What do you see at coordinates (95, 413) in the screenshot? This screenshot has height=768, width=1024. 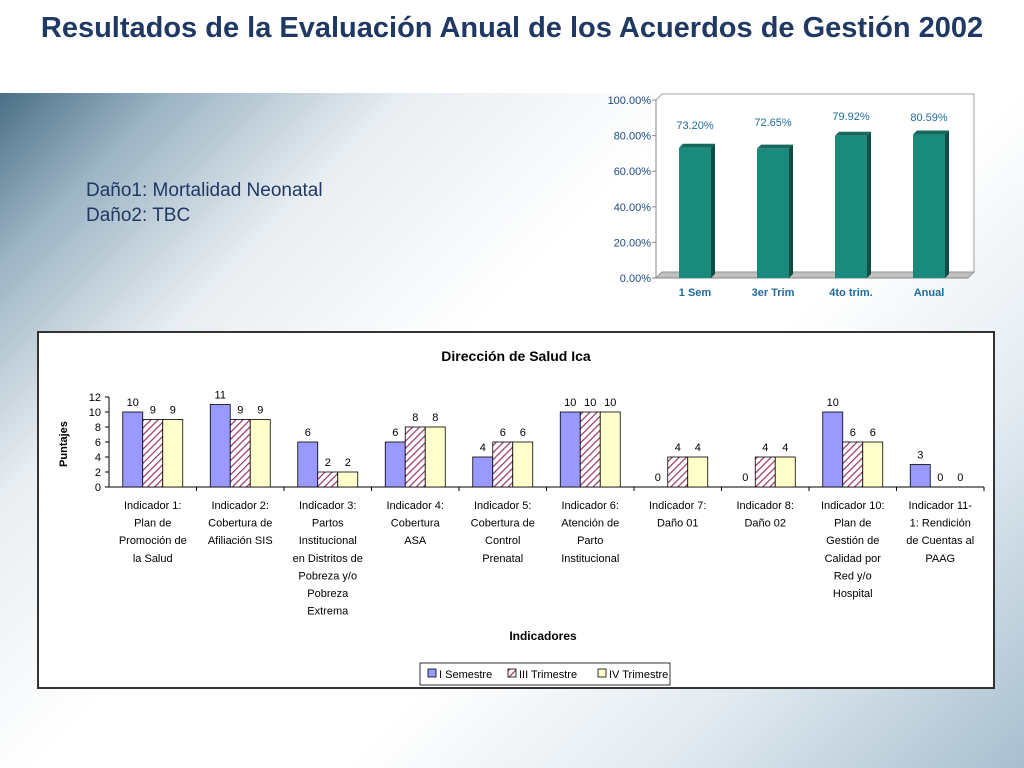 I see `y-tick-label: 10` at bounding box center [95, 413].